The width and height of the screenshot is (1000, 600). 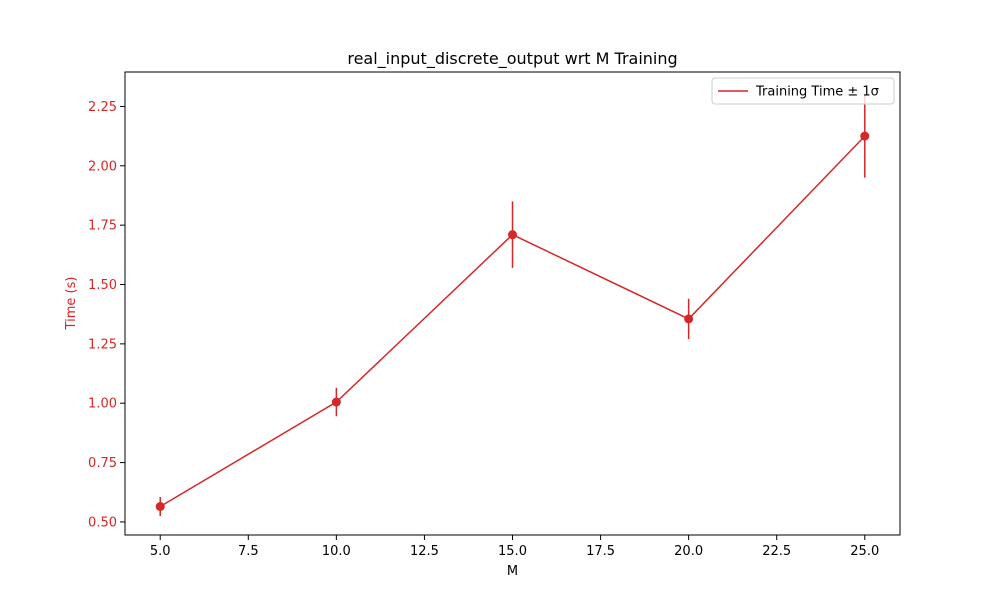 What do you see at coordinates (102, 107) in the screenshot?
I see `y-tick-label: 2.25` at bounding box center [102, 107].